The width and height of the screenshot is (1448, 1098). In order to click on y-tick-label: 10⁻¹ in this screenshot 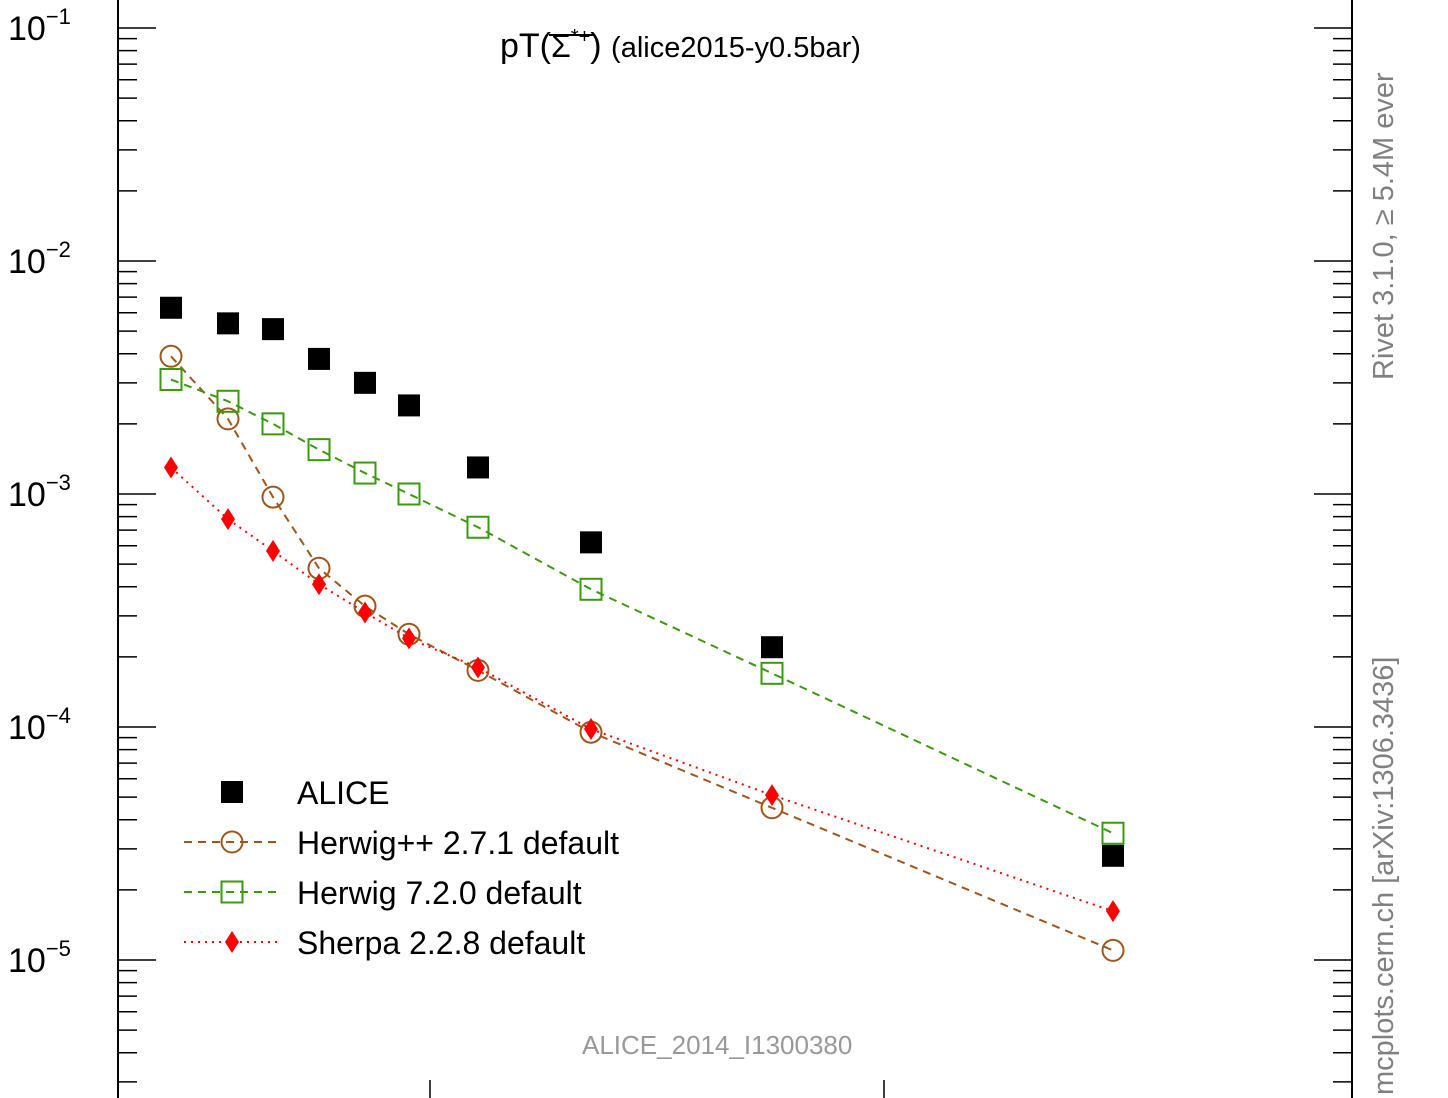, I will do `click(39, 26)`.